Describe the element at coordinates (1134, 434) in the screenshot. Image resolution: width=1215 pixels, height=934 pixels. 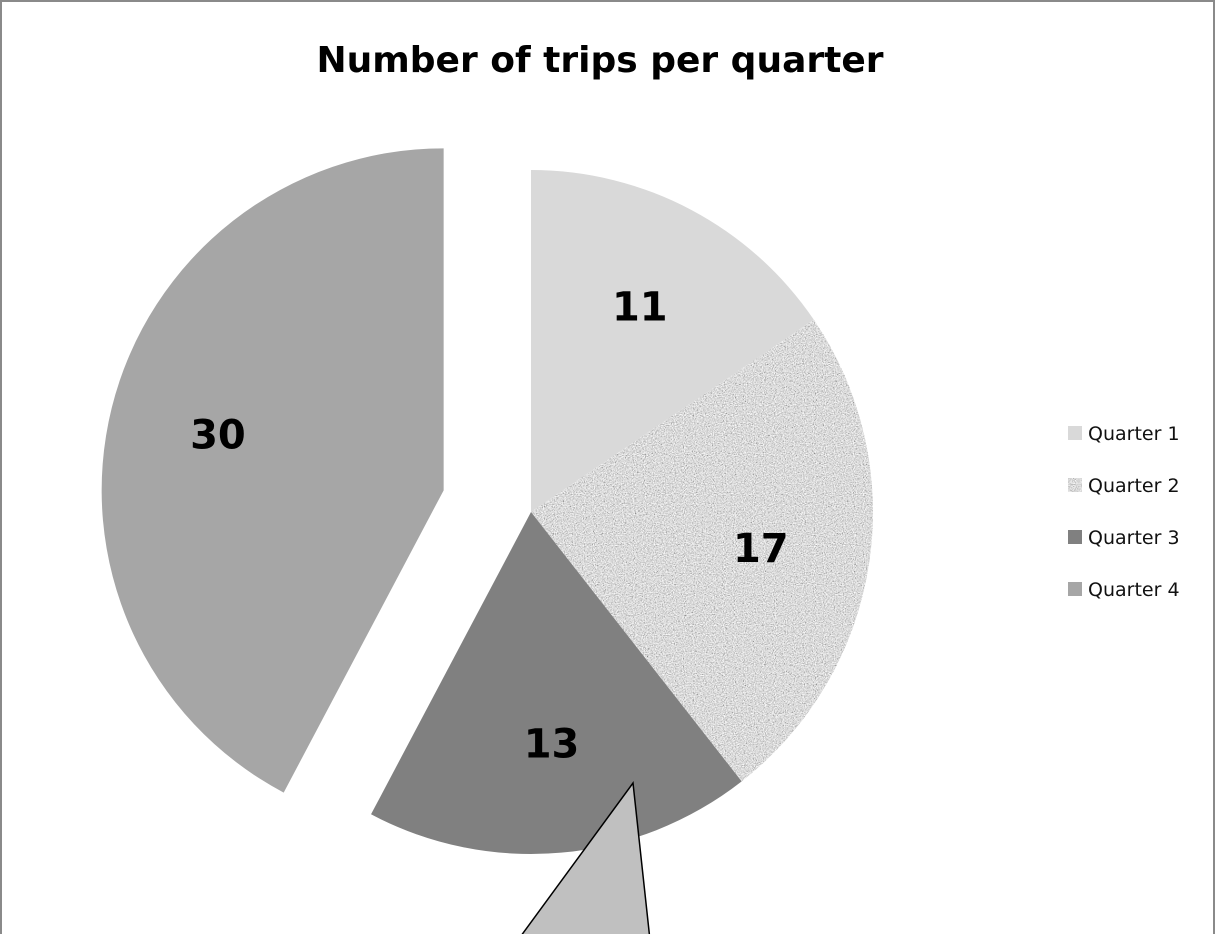
I see `legend-label-quarter-1: Quarter 1` at that location.